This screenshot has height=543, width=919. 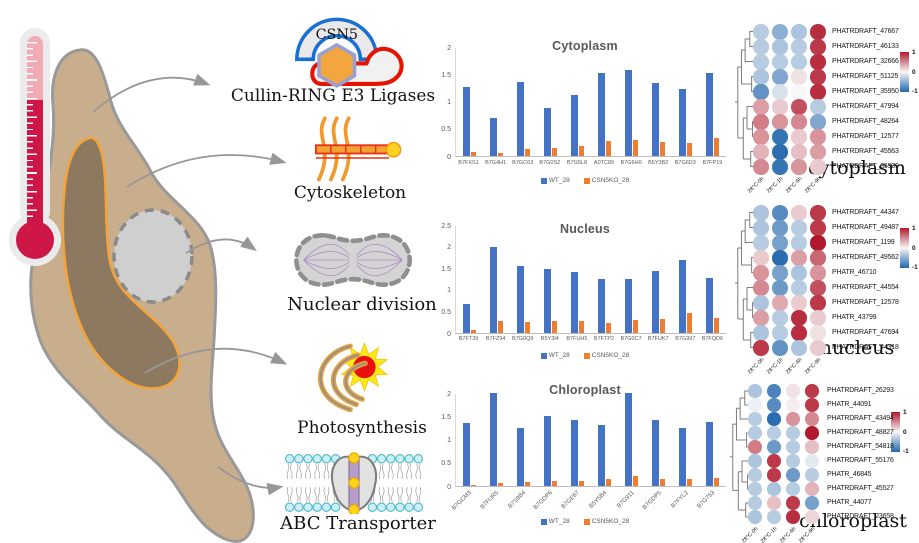 What do you see at coordinates (446, 417) in the screenshot?
I see `y-axis-tick: 1.5` at bounding box center [446, 417].